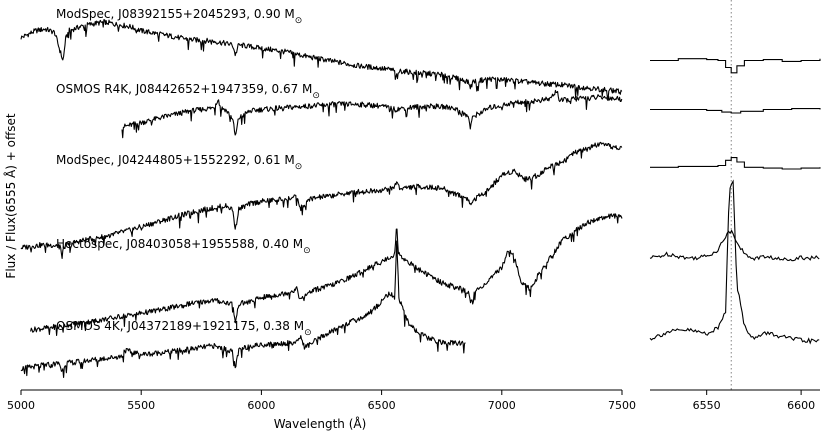 This screenshot has height=432, width=822. I want to click on zoom-spectra, so click(735, 201).